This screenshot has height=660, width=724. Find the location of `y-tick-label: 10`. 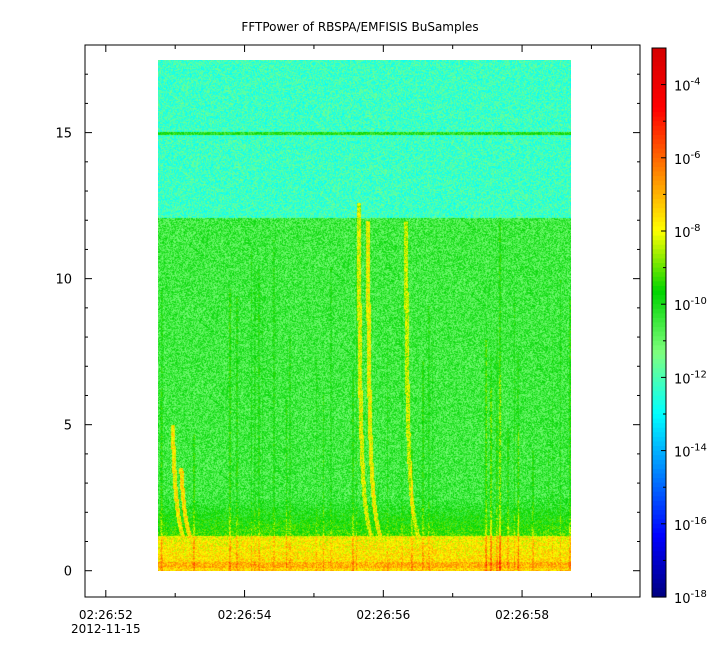

y-tick-label: 10 is located at coordinates (63, 280).